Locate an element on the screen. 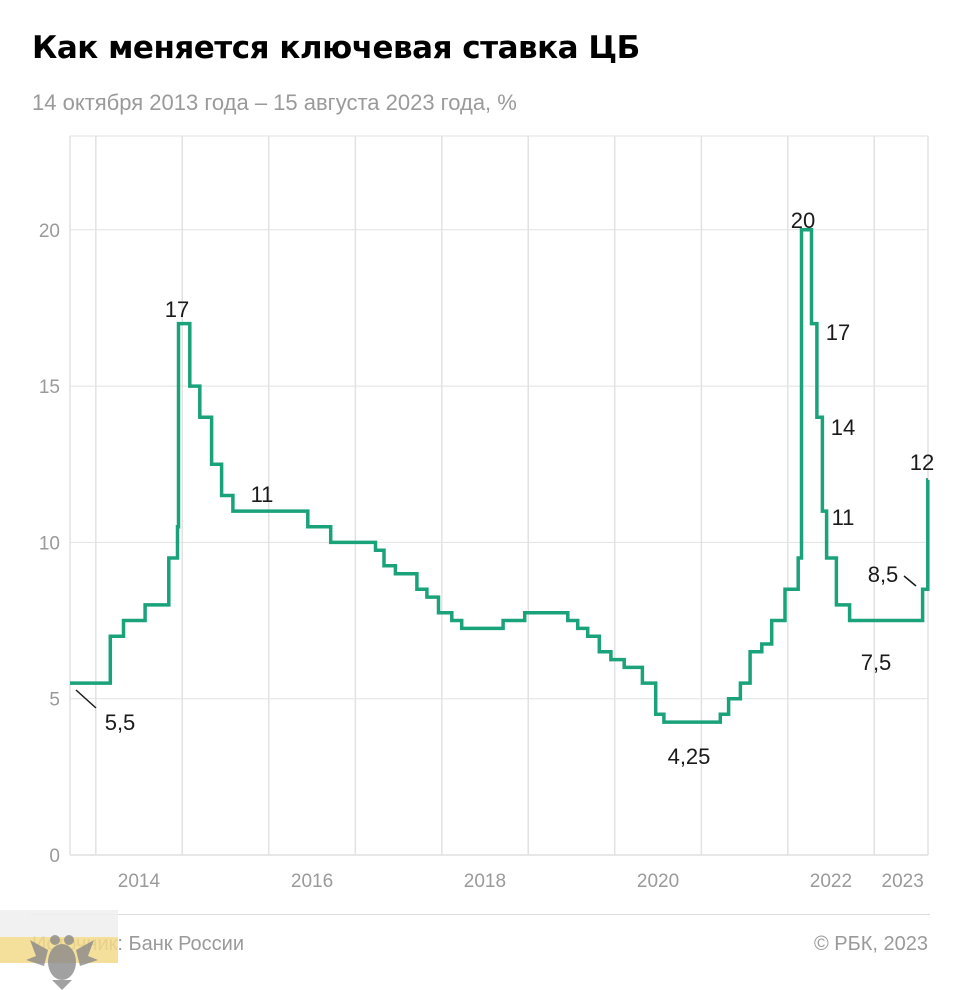  x-tick-label: 2016 is located at coordinates (312, 881).